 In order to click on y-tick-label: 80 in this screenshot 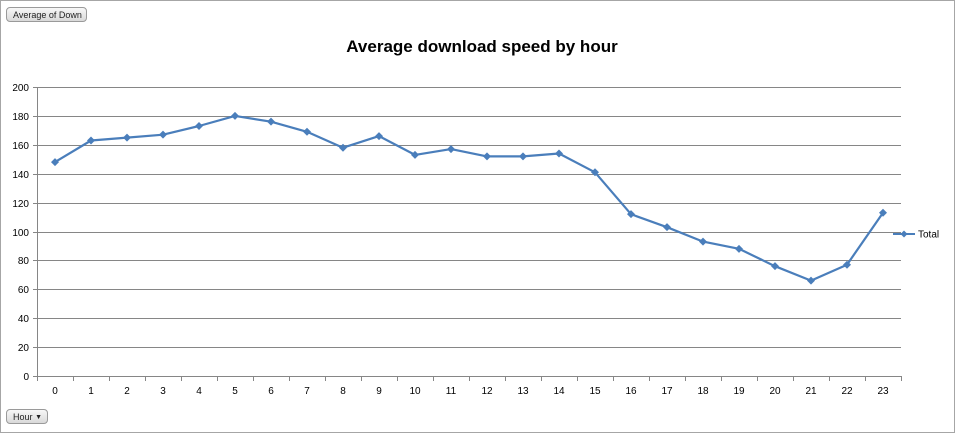, I will do `click(24, 261)`.